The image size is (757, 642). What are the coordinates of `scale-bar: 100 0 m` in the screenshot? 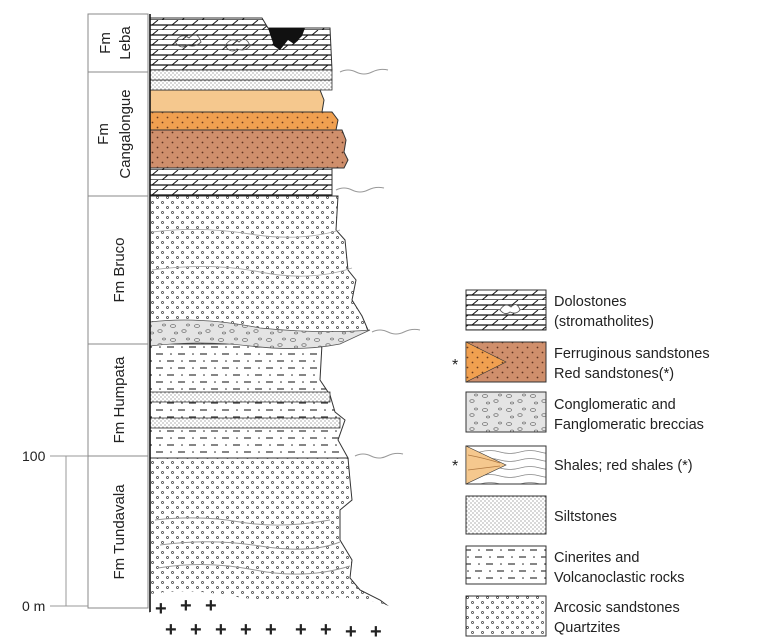 It's located at (55, 531).